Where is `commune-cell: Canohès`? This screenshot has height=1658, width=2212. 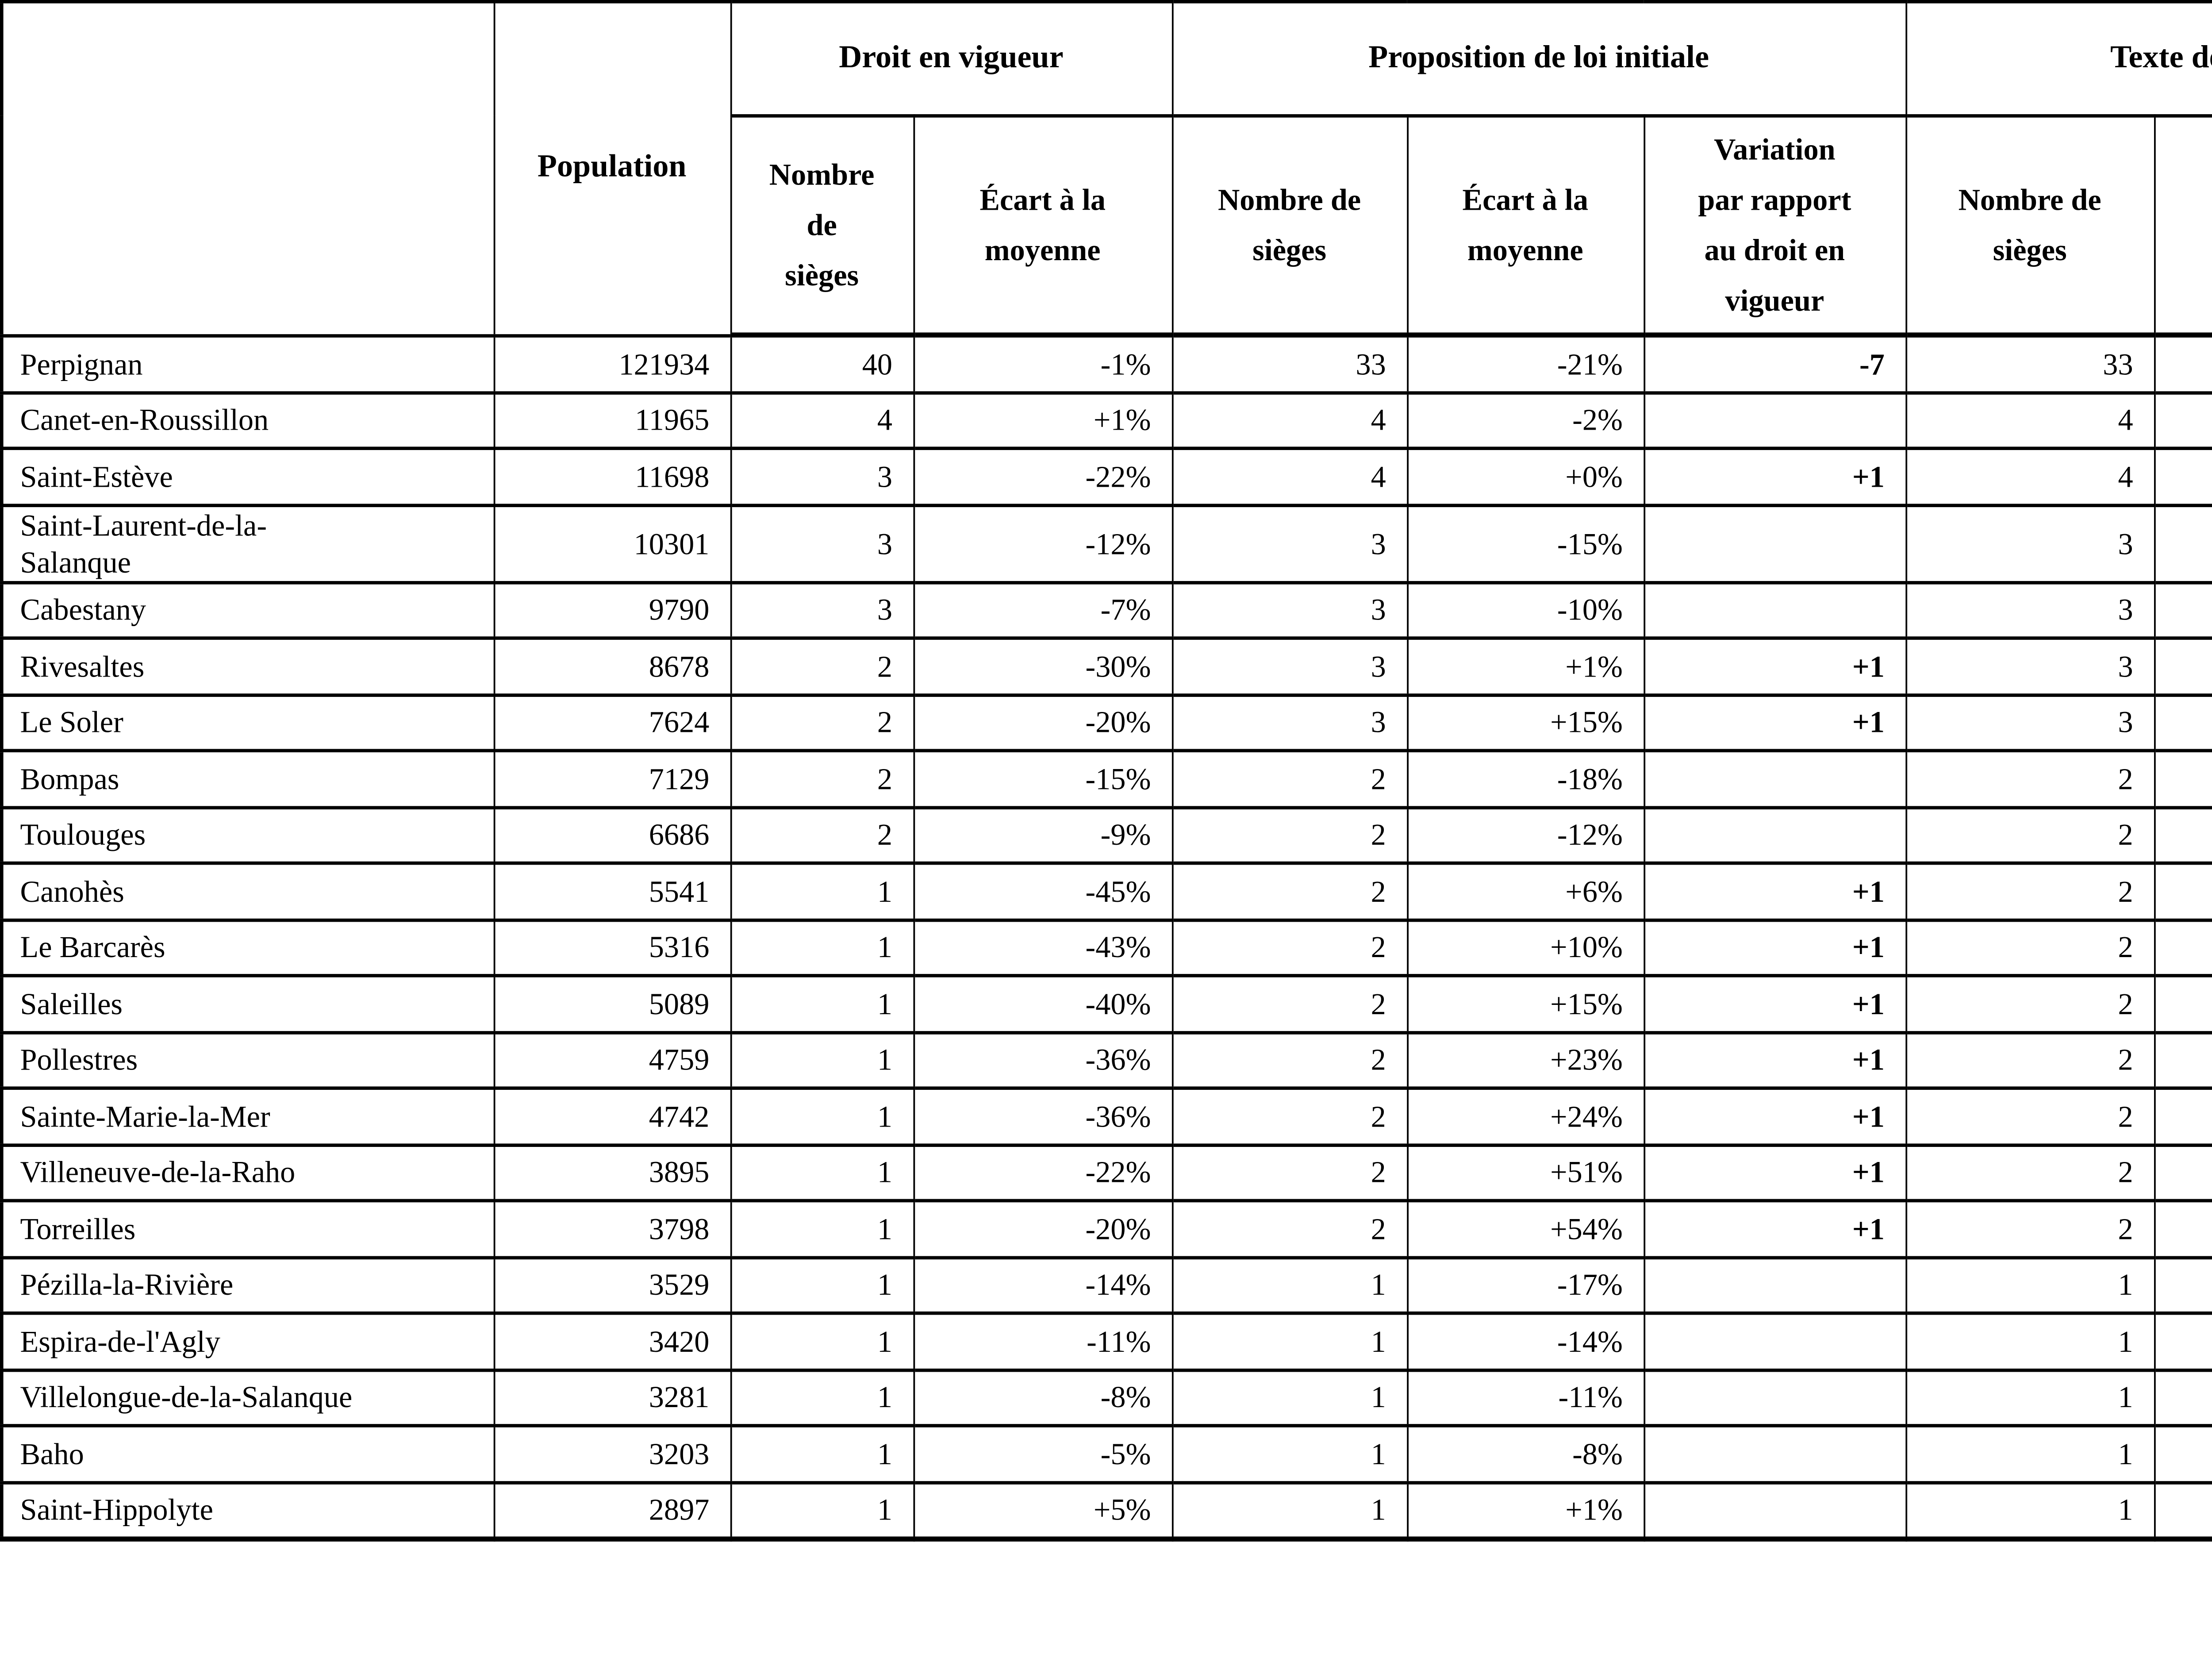
commune-cell: Canohès is located at coordinates (248, 891).